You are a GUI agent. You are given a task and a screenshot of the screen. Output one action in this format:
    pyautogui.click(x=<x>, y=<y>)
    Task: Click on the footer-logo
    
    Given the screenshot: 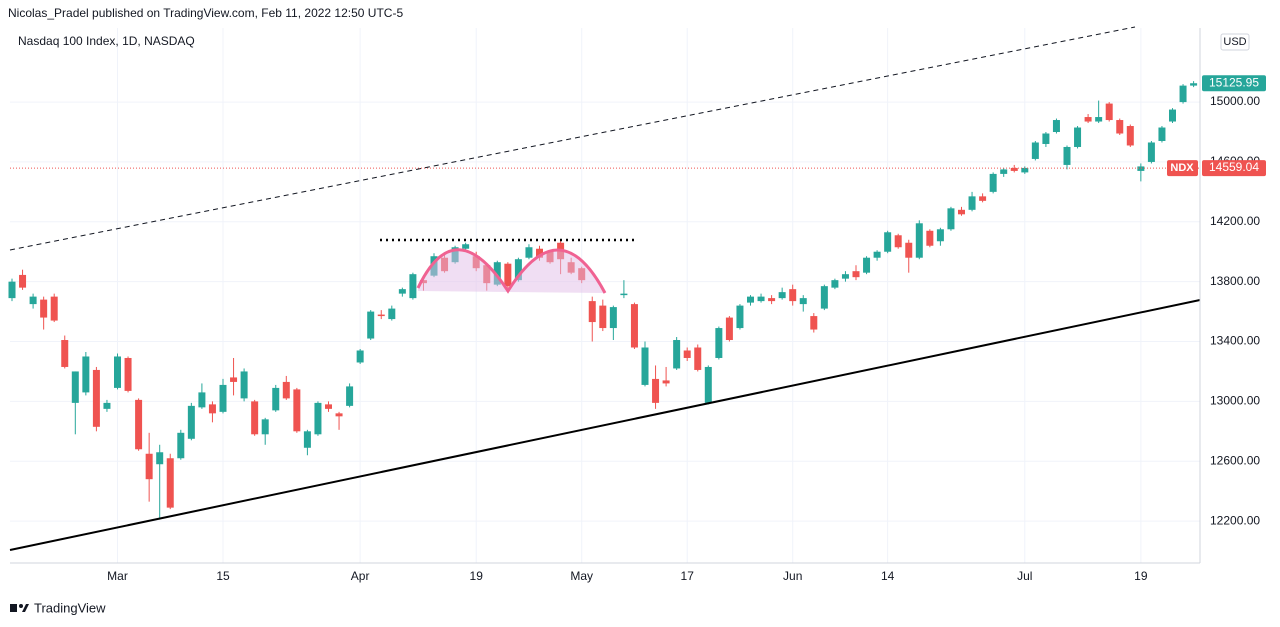 What is the action you would take?
    pyautogui.click(x=19, y=608)
    